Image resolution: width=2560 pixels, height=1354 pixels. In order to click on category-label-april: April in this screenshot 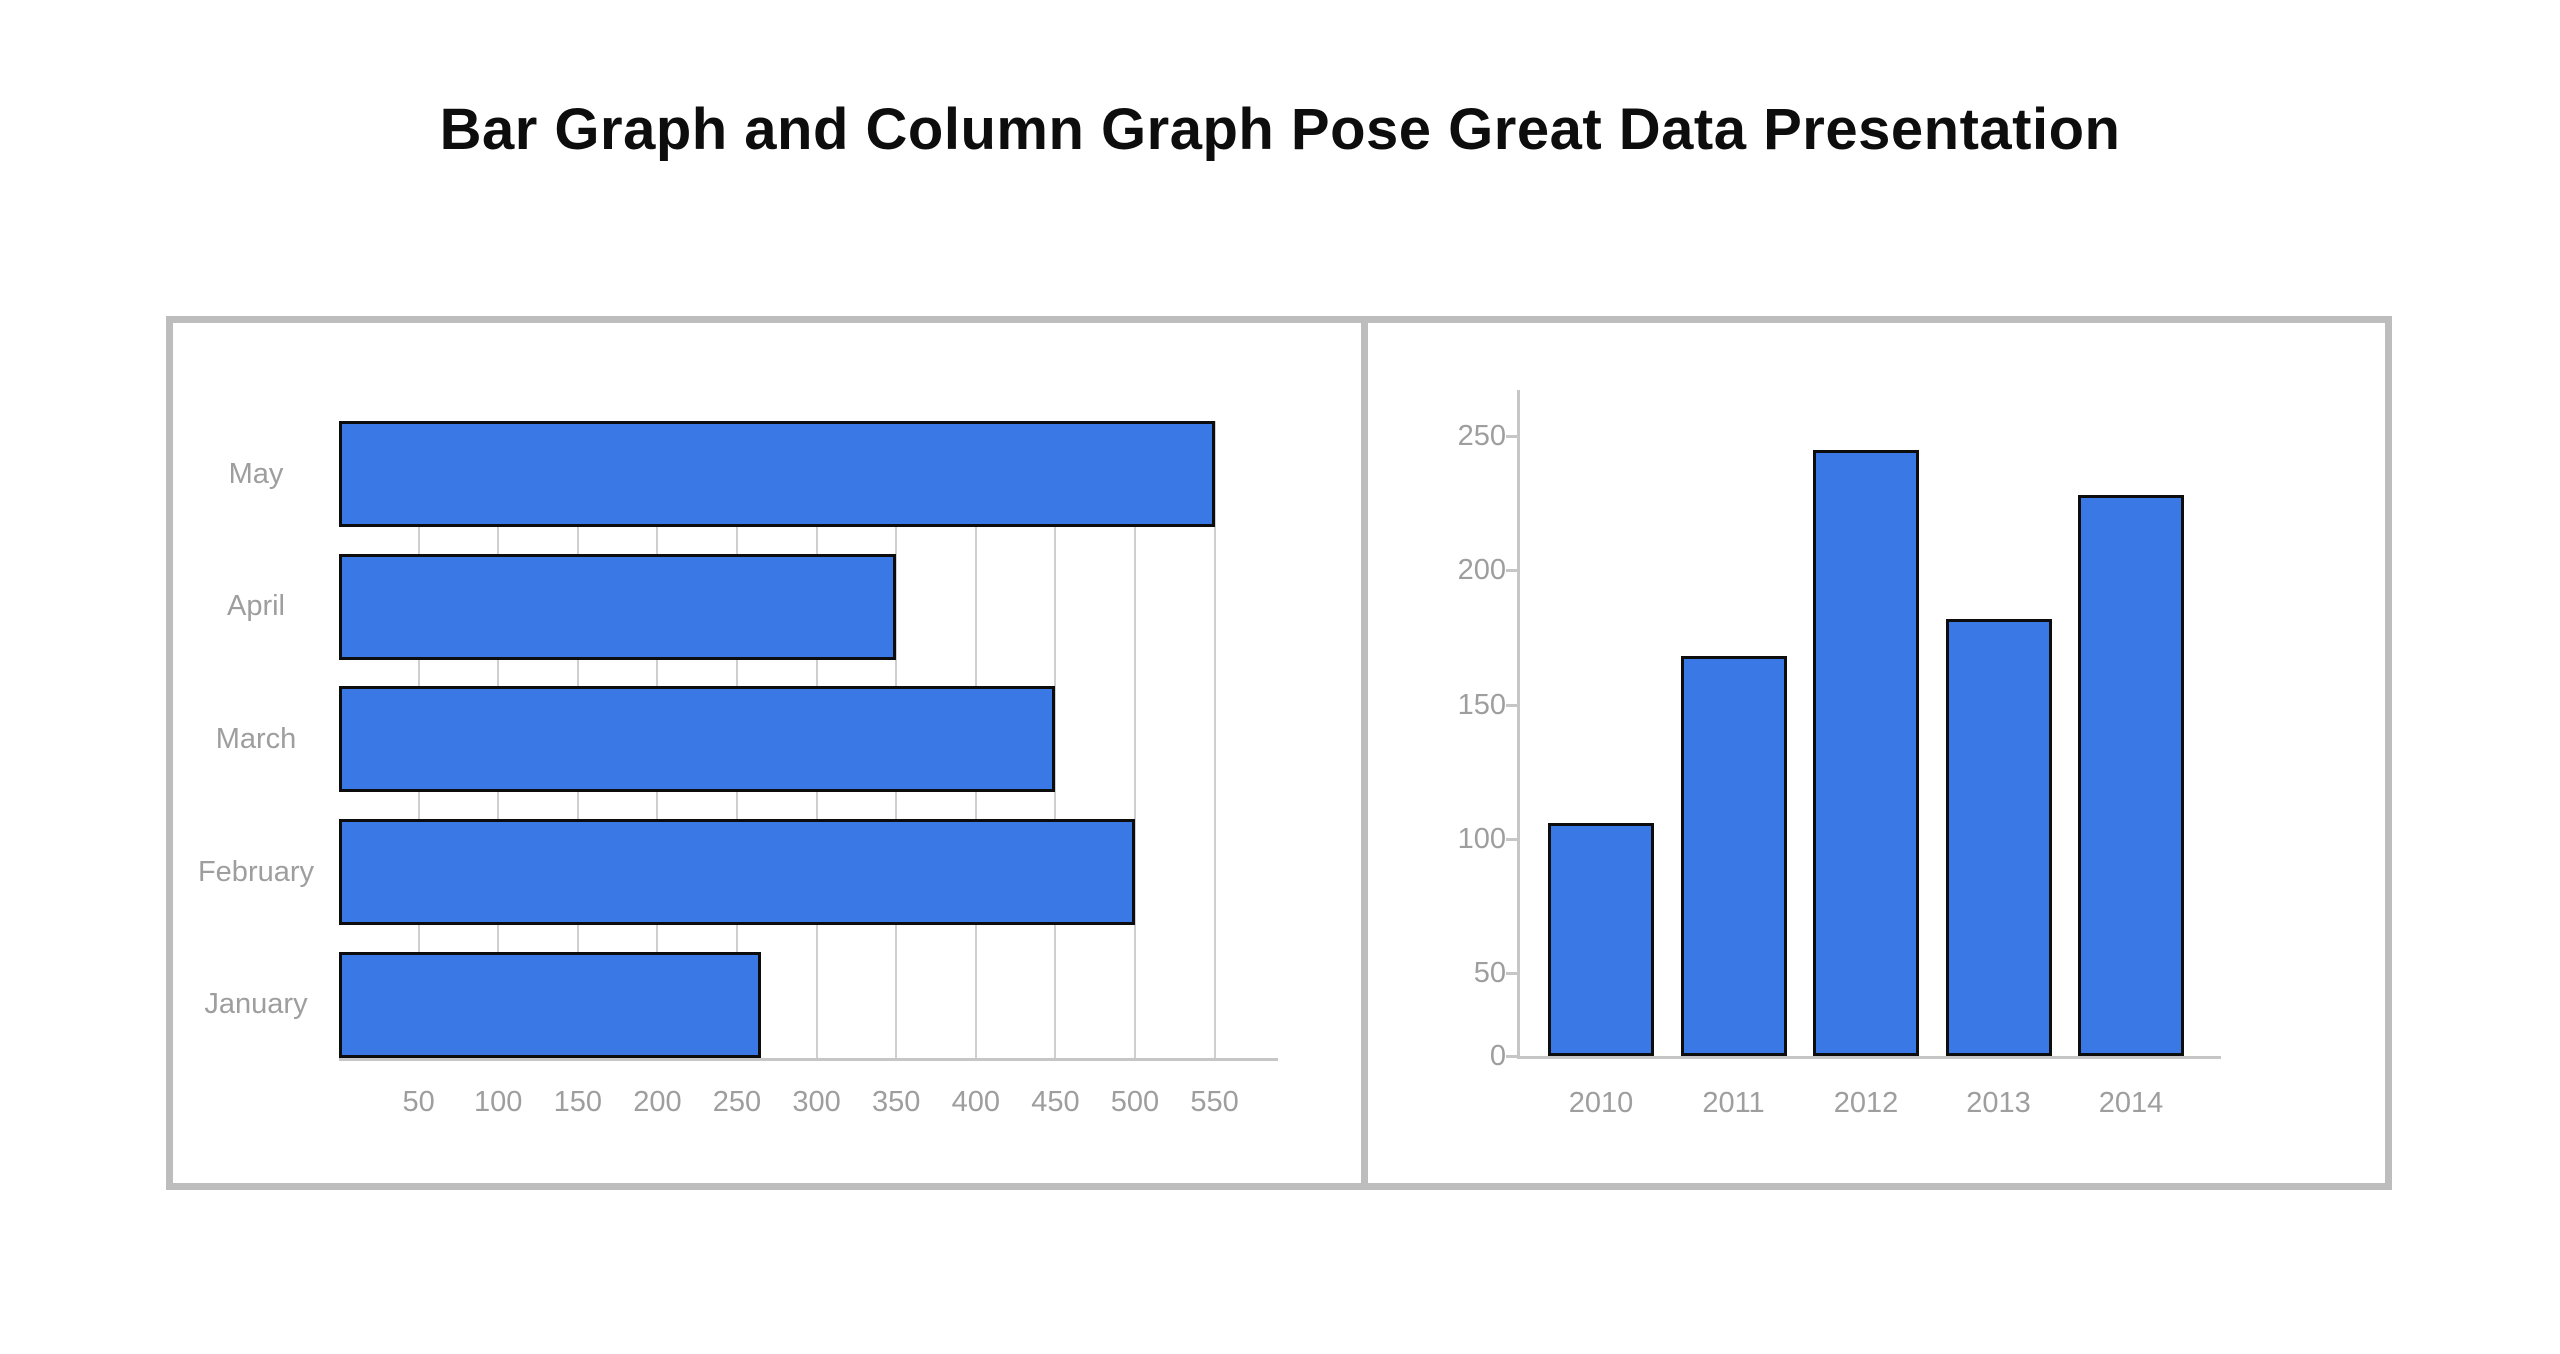, I will do `click(255, 606)`.